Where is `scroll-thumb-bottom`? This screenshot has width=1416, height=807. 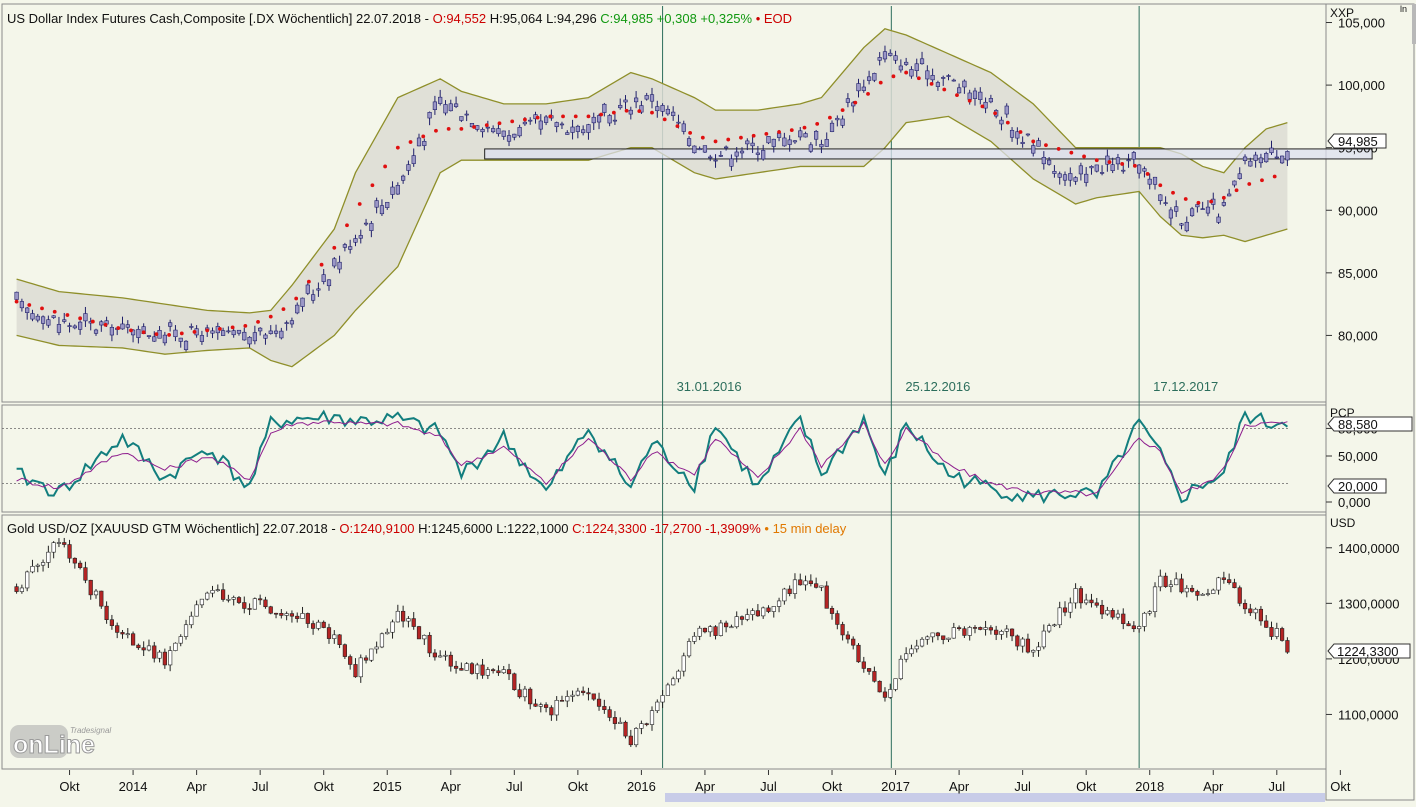
scroll-thumb-bottom is located at coordinates (995, 797).